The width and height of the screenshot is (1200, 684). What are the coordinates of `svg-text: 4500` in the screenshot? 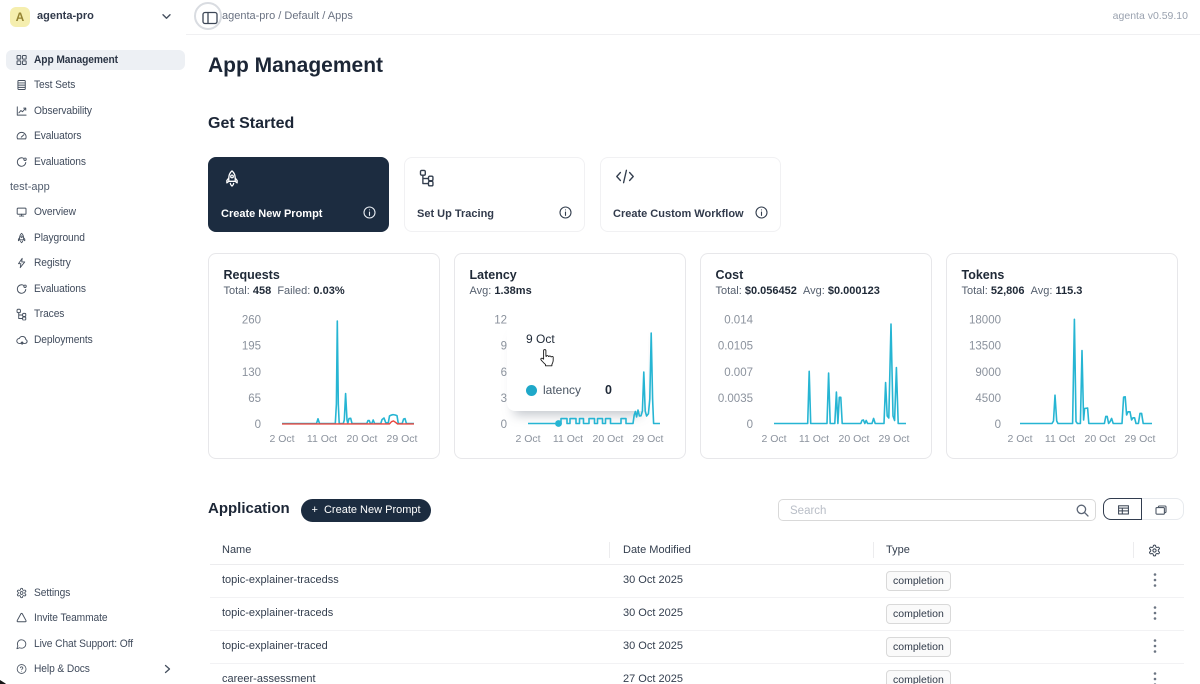 It's located at (988, 399).